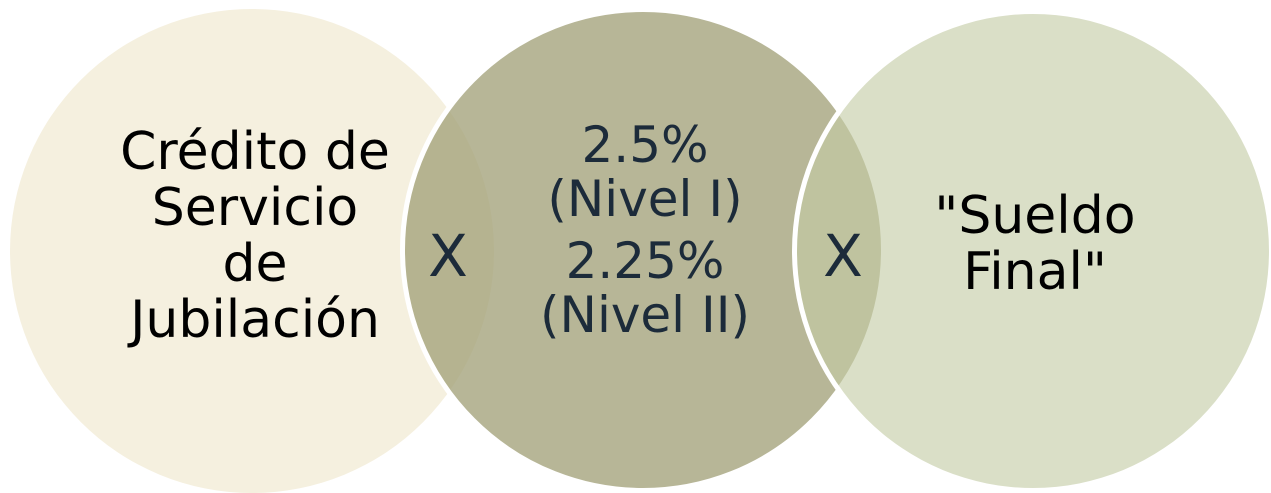 The height and width of the screenshot is (493, 1271). What do you see at coordinates (255, 320) in the screenshot?
I see `service-credit-line-4: Jubilación` at bounding box center [255, 320].